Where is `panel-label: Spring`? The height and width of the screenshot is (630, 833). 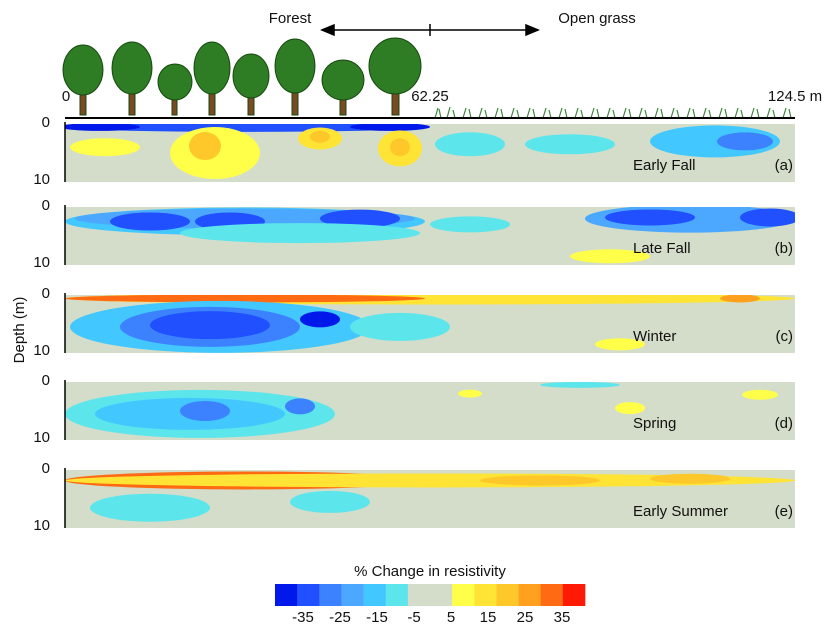 panel-label: Spring is located at coordinates (654, 423).